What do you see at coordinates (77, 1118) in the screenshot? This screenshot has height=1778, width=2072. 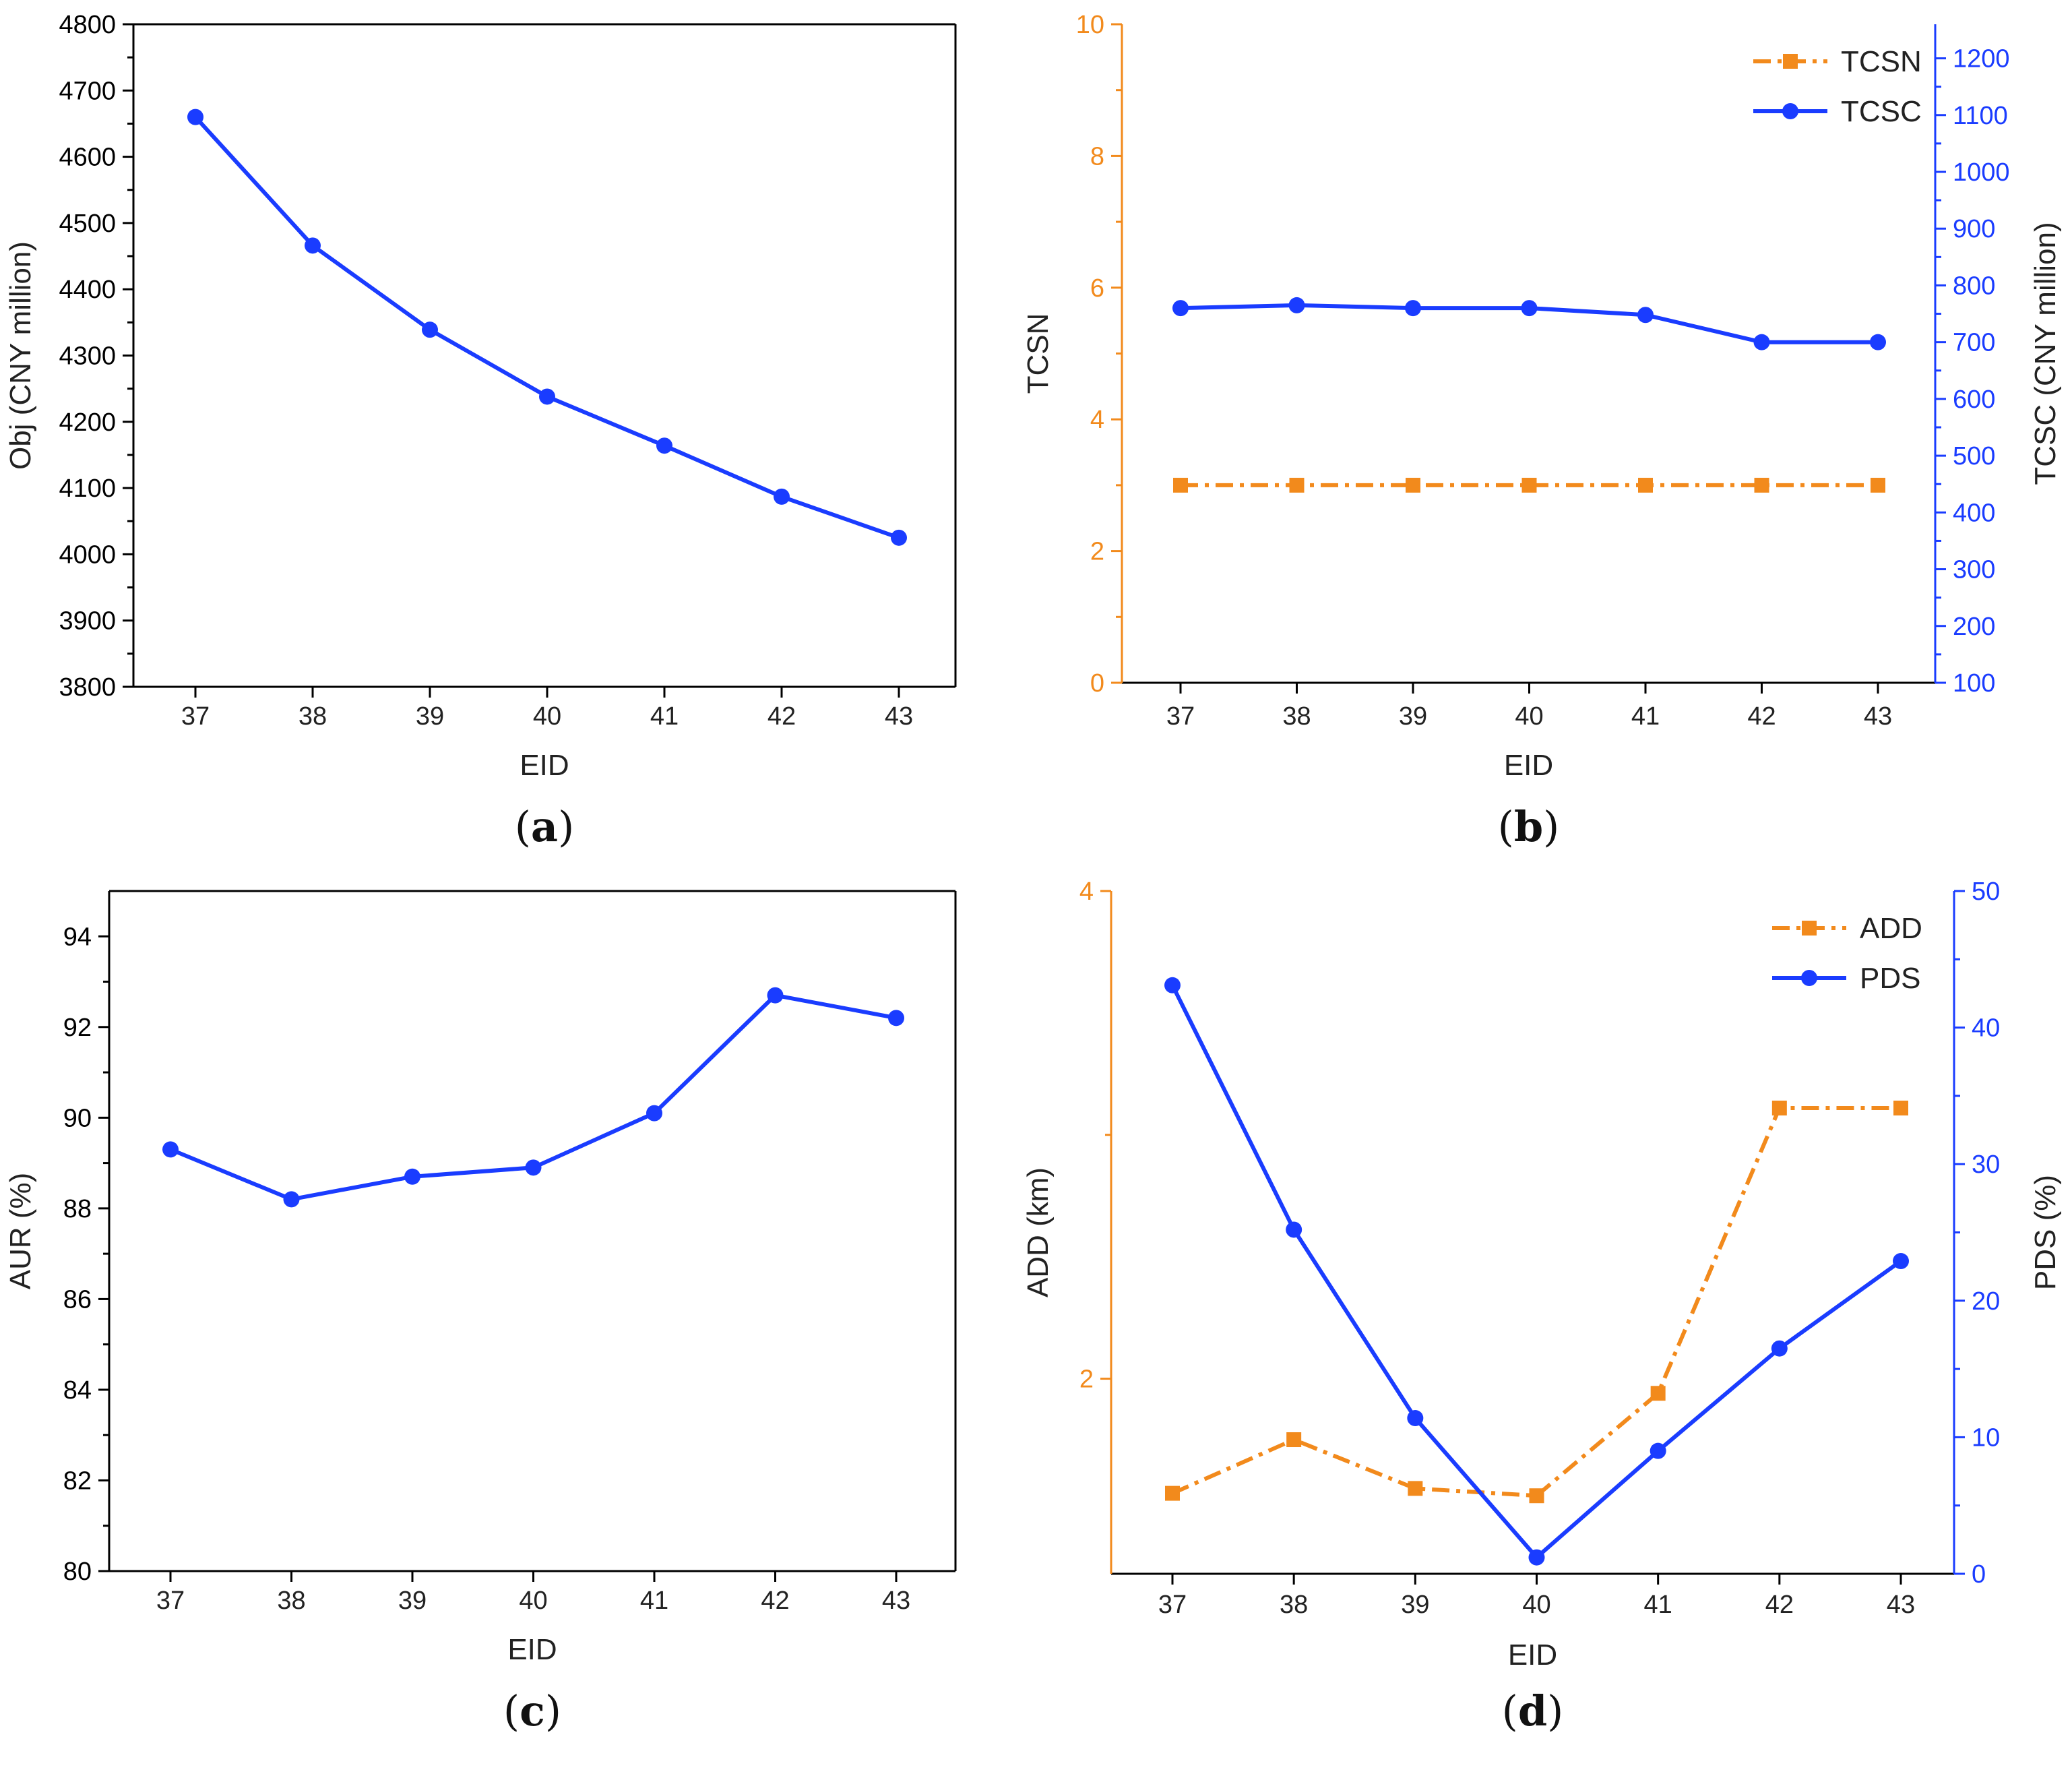 I see `y-tick-label: 90` at bounding box center [77, 1118].